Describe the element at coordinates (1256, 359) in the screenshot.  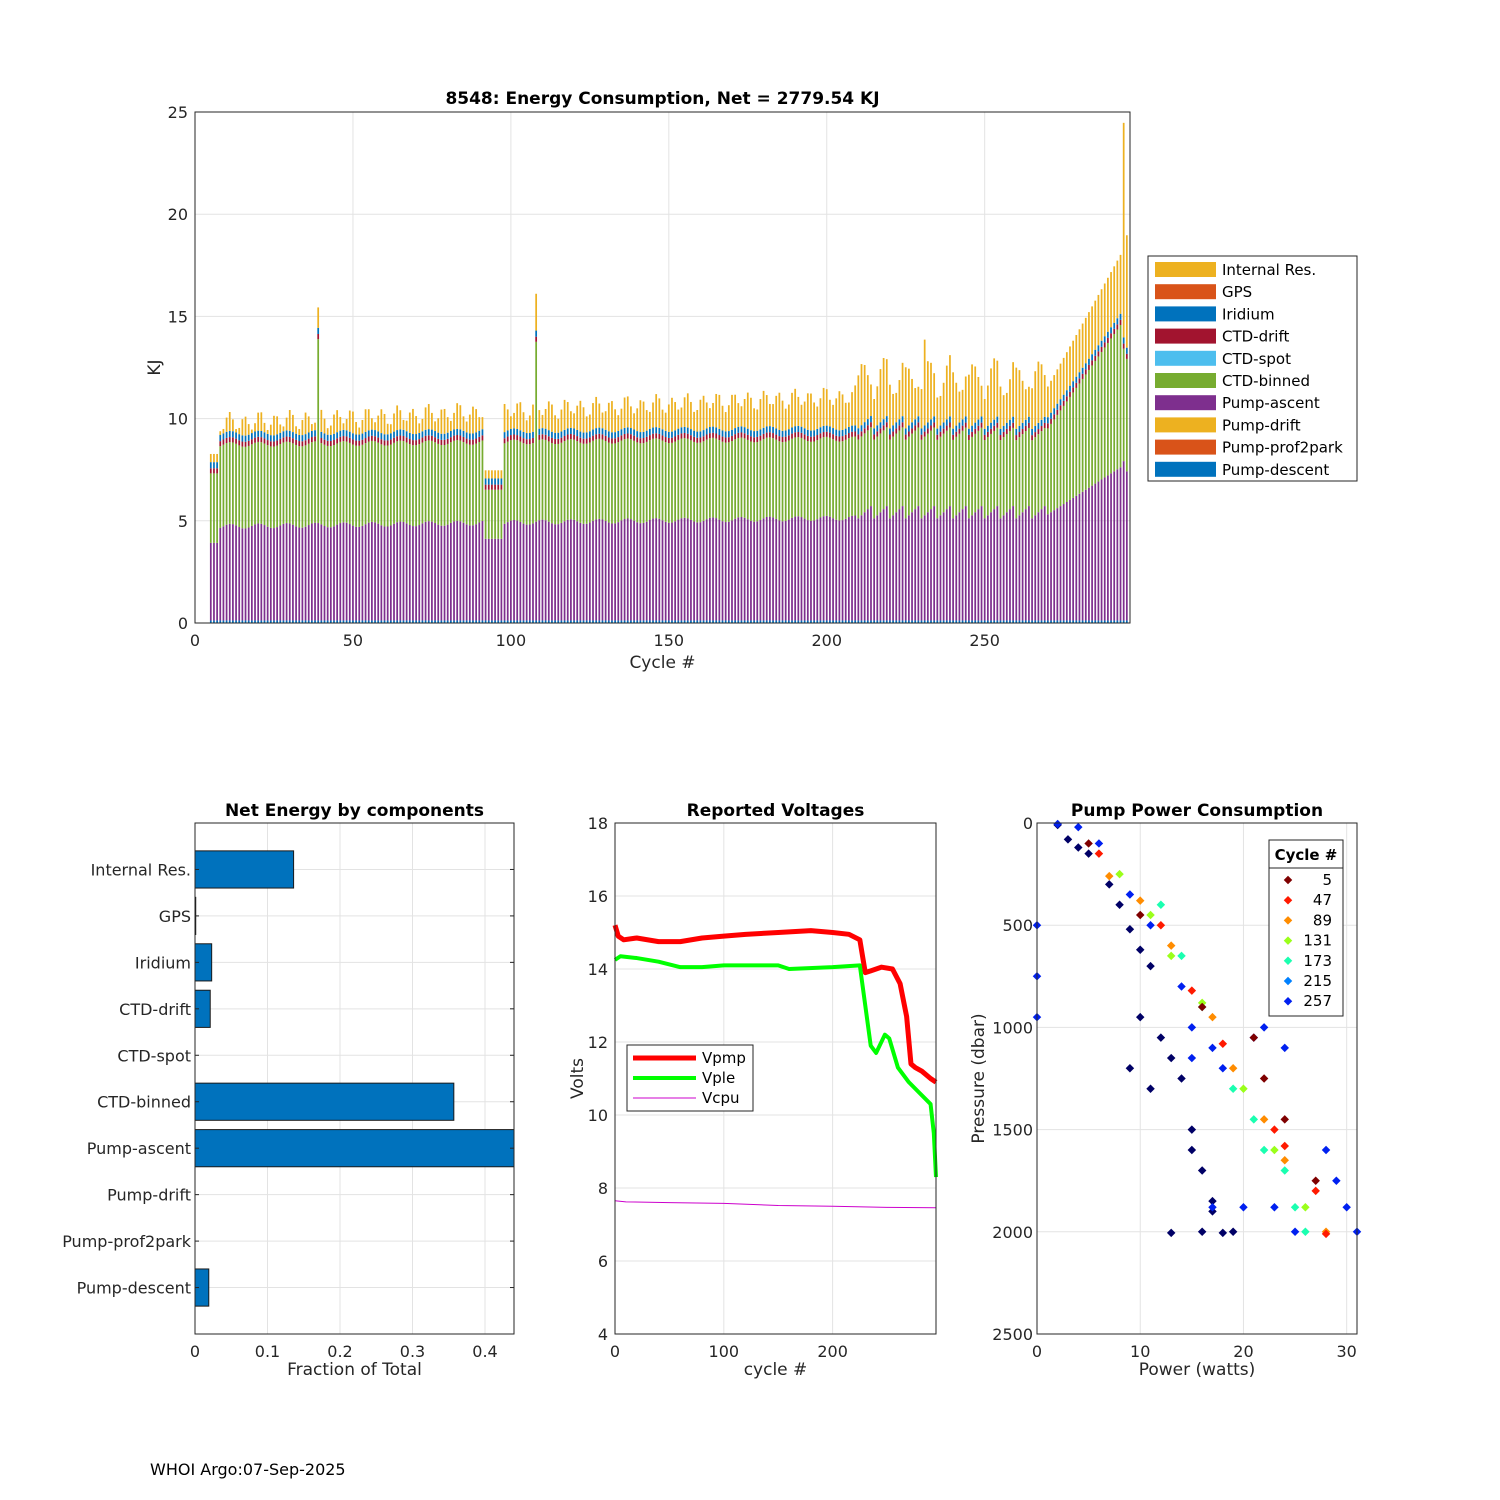
I see `energy-legend-label: CTD-spot` at that location.